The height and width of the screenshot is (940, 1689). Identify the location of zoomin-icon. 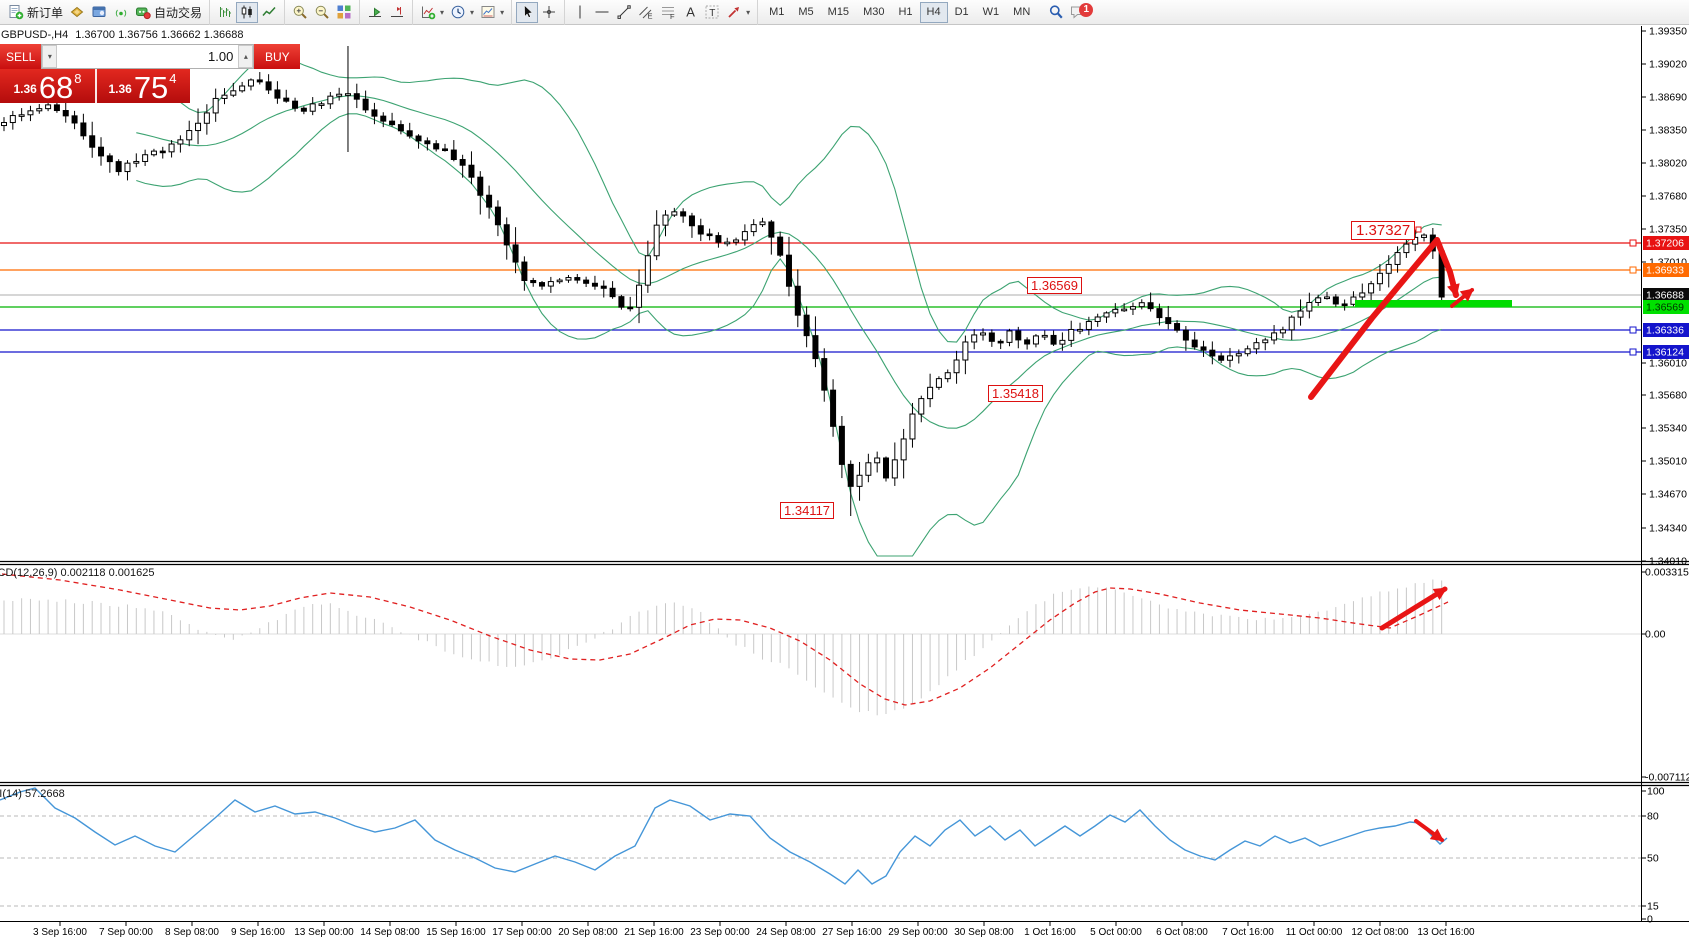
(300, 12).